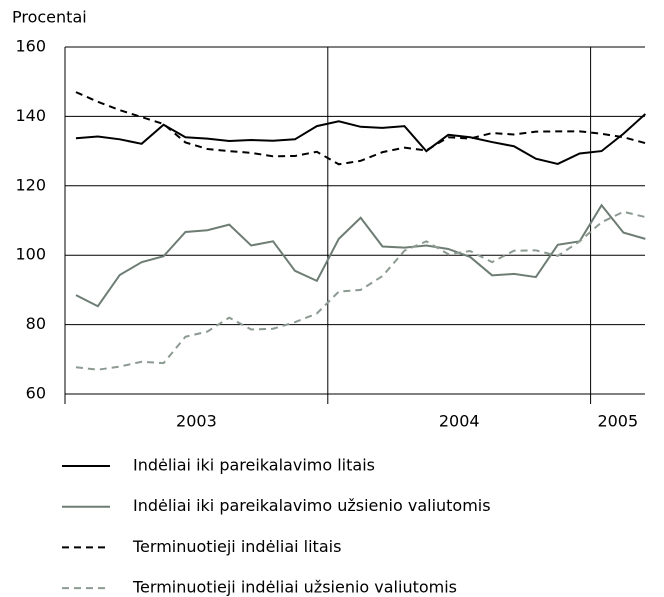  I want to click on y-tick-label: 140, so click(30, 115).